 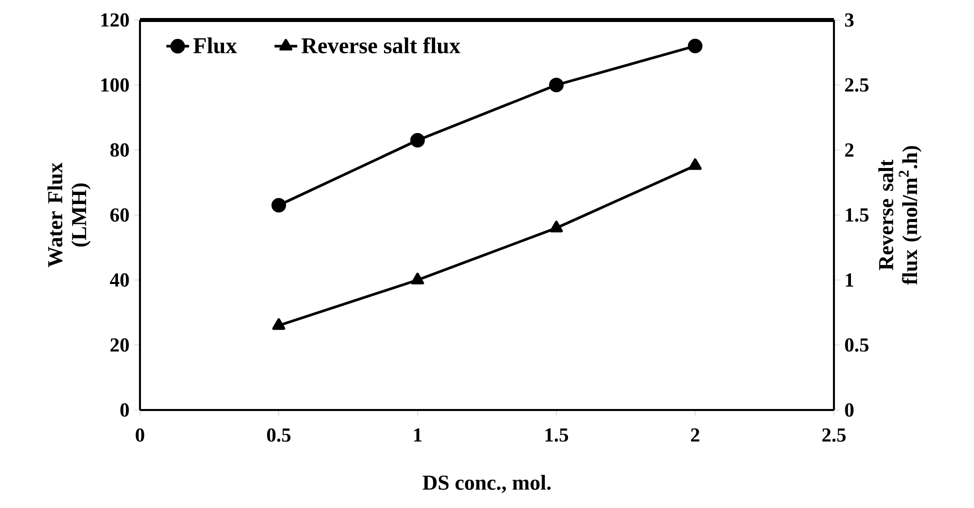 I want to click on y-tick-label: 0, so click(x=124, y=410).